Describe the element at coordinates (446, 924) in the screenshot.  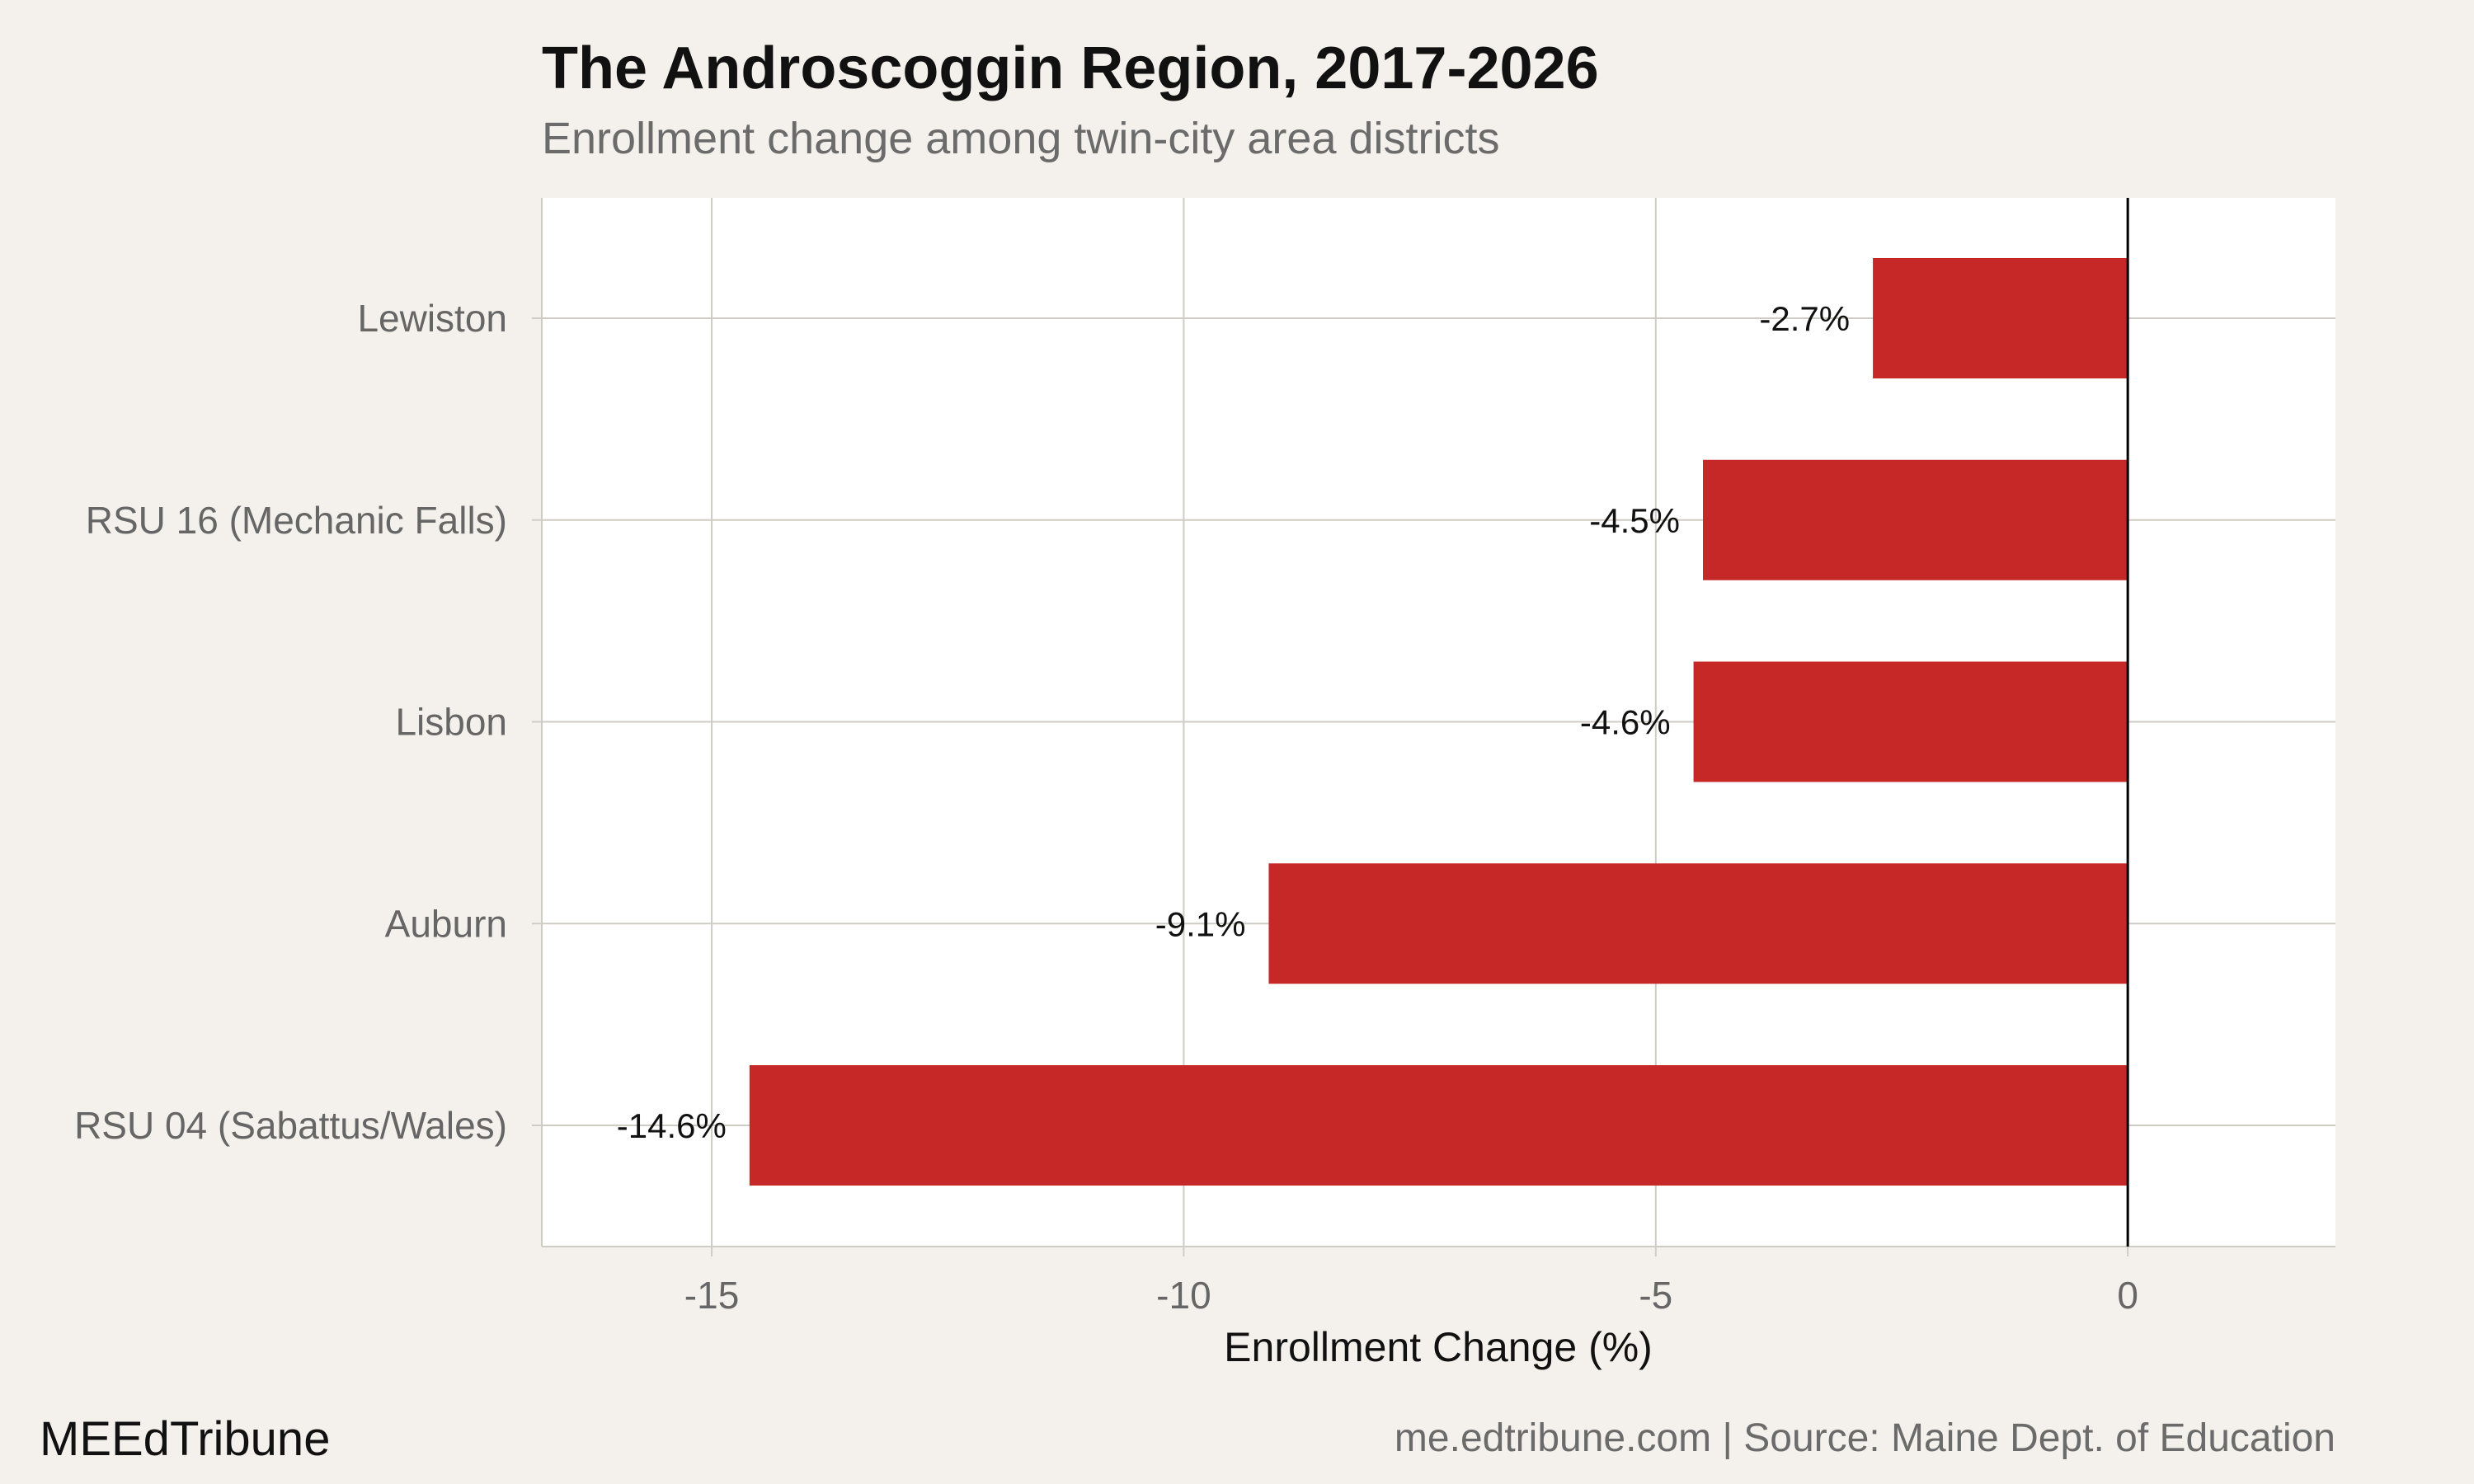
I see `category-label: Auburn` at that location.